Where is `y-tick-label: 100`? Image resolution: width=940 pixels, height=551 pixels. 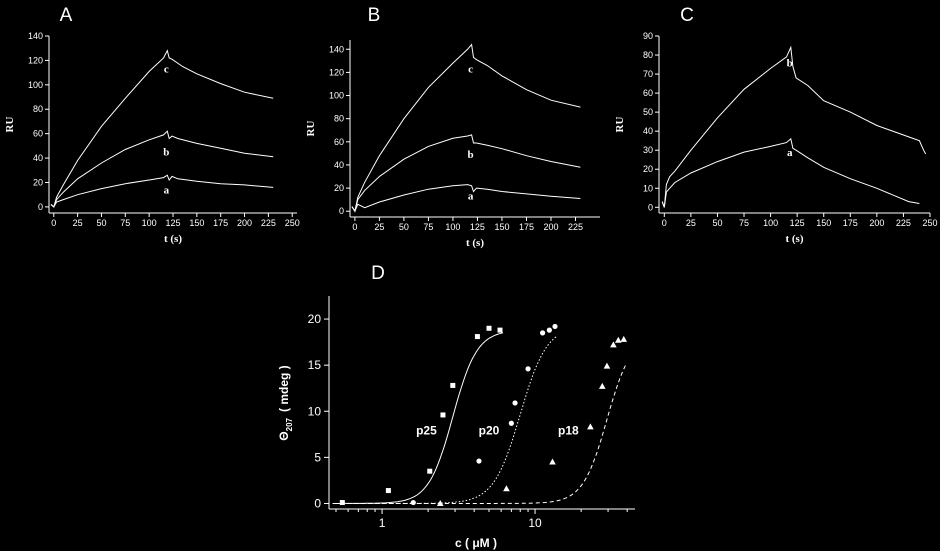 y-tick-label: 100 is located at coordinates (35, 85).